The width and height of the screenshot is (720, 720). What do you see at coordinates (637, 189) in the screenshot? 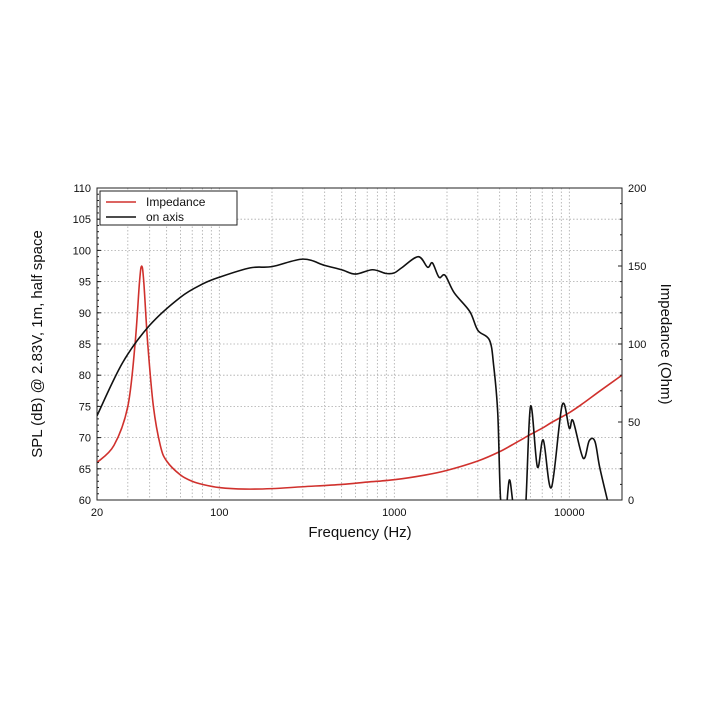
I see `y2-tick-label: 200` at bounding box center [637, 189].